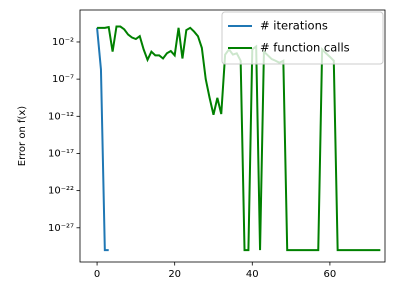  What do you see at coordinates (61, 228) in the screenshot?
I see `y-tick-label: 10⁻²⁷` at bounding box center [61, 228].